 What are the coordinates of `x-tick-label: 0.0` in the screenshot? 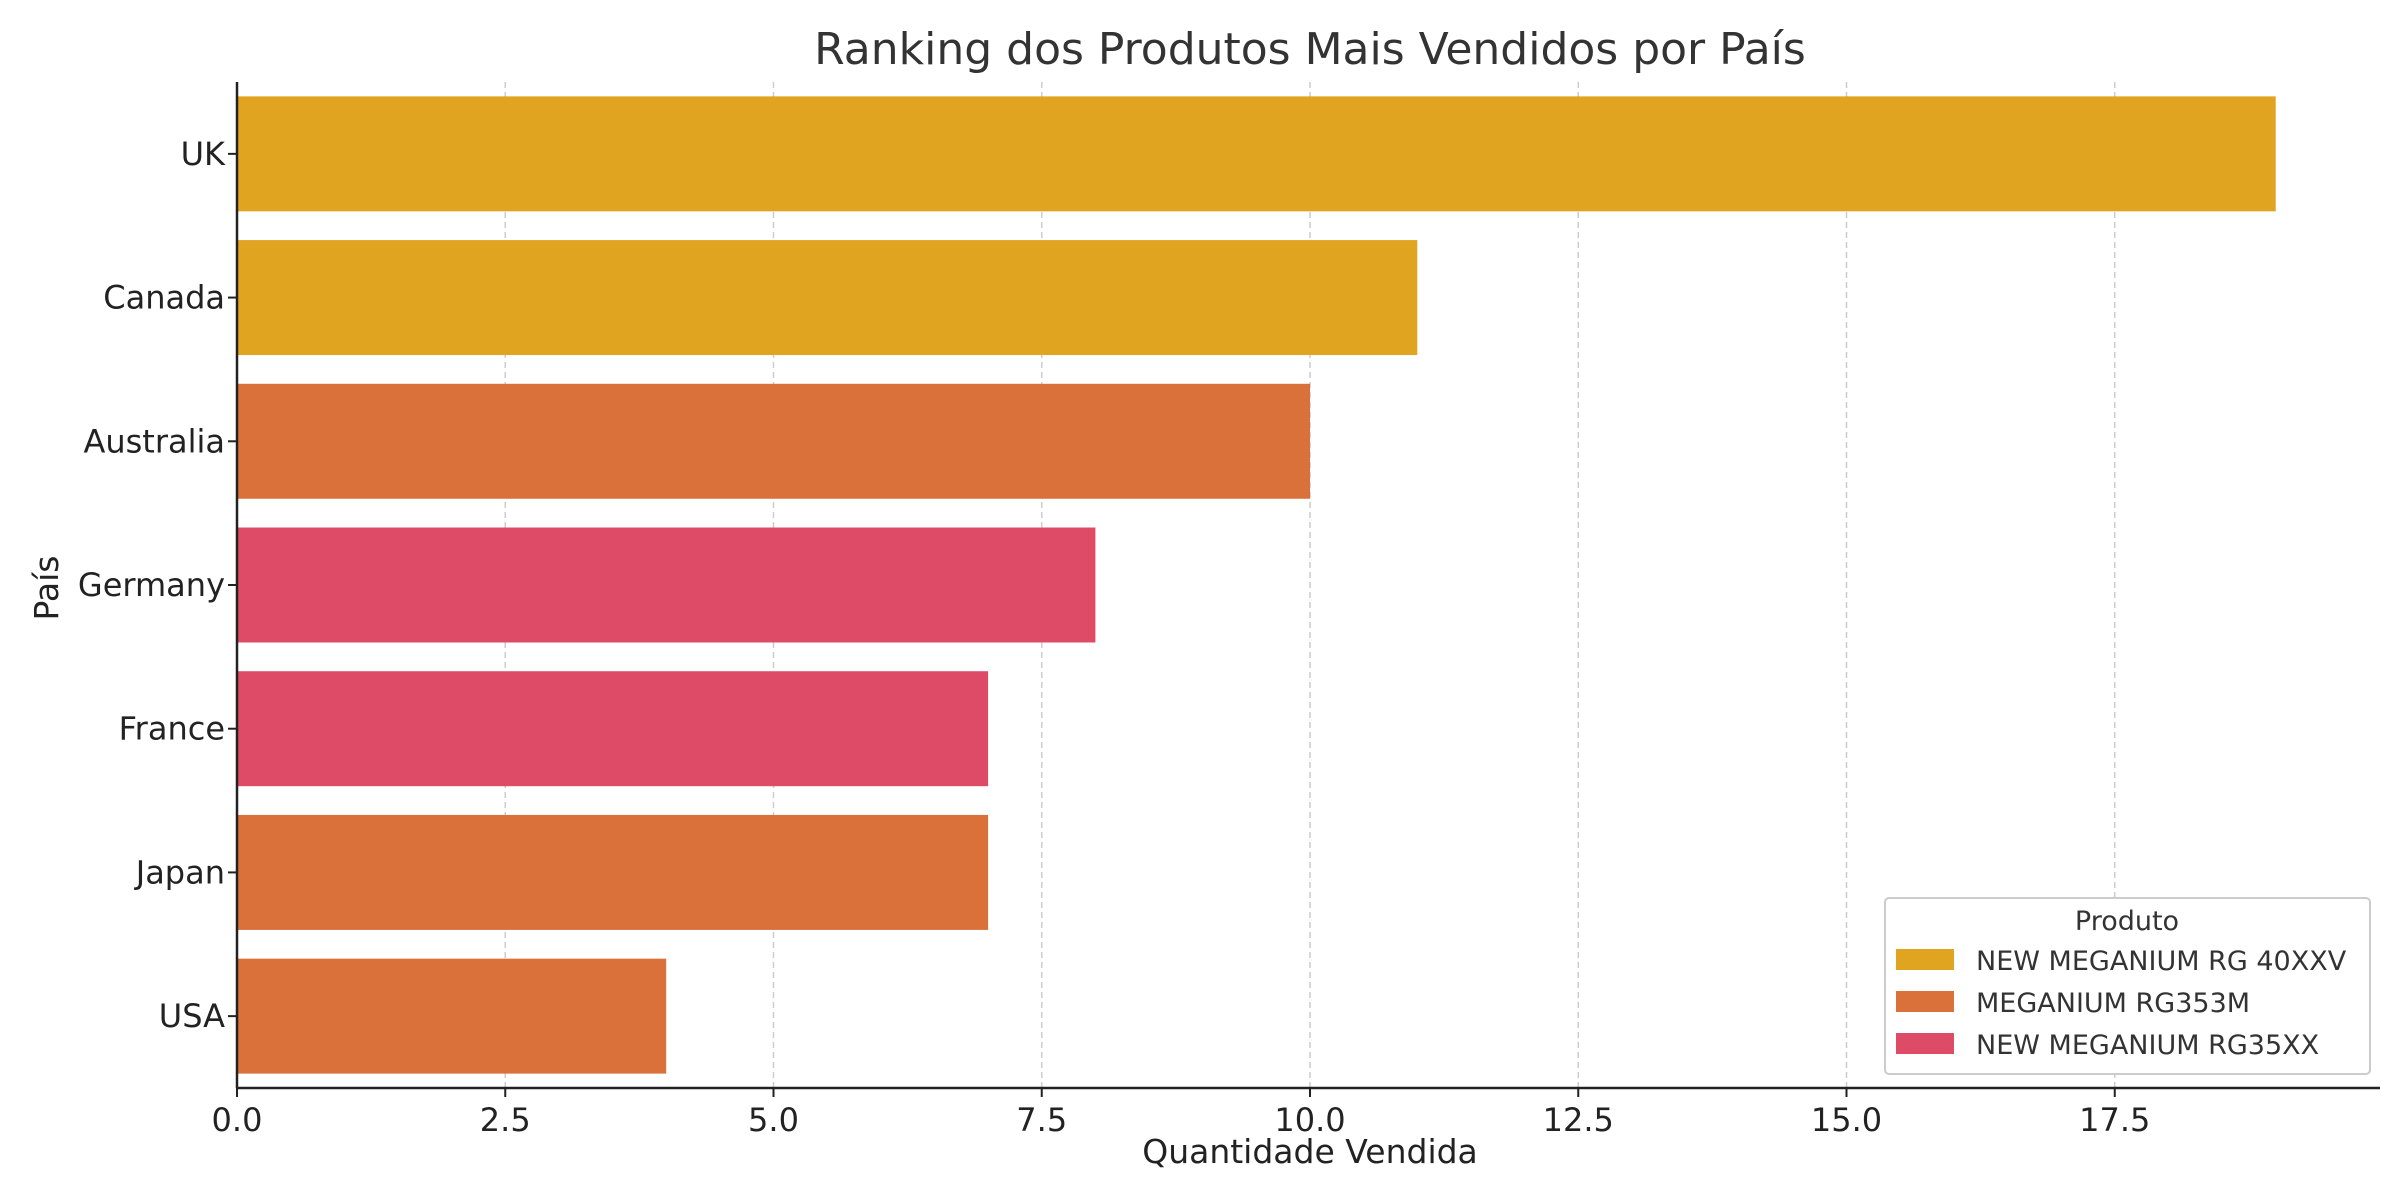 It's located at (237, 1120).